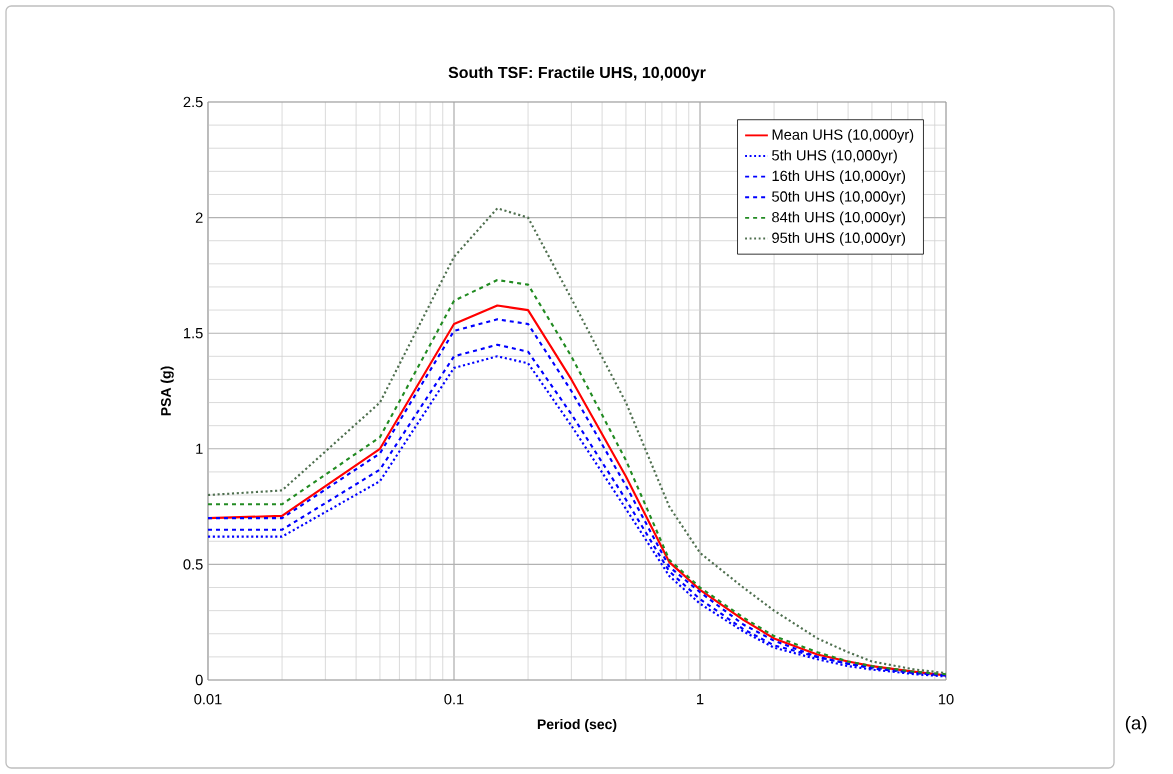  I want to click on legend-label: 16th UHS (10,000yr), so click(839, 177).